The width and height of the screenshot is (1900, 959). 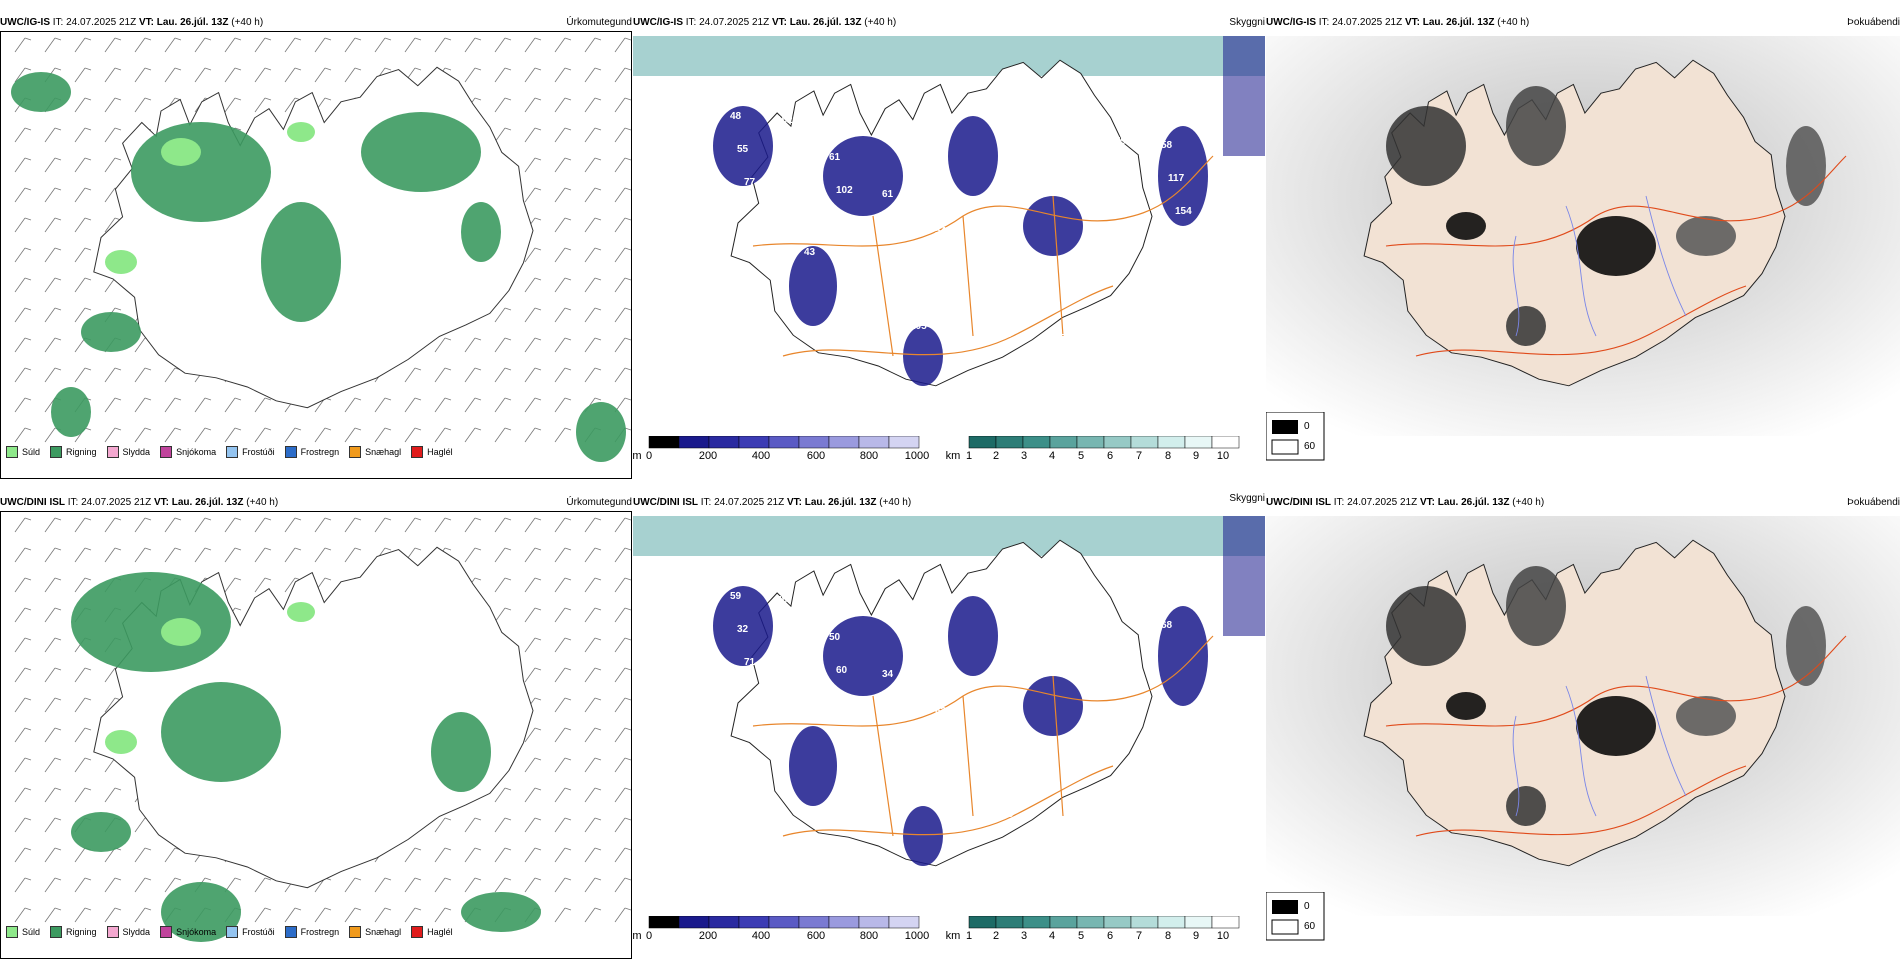 What do you see at coordinates (637, 936) in the screenshot?
I see `colorbar-unit-m: m` at bounding box center [637, 936].